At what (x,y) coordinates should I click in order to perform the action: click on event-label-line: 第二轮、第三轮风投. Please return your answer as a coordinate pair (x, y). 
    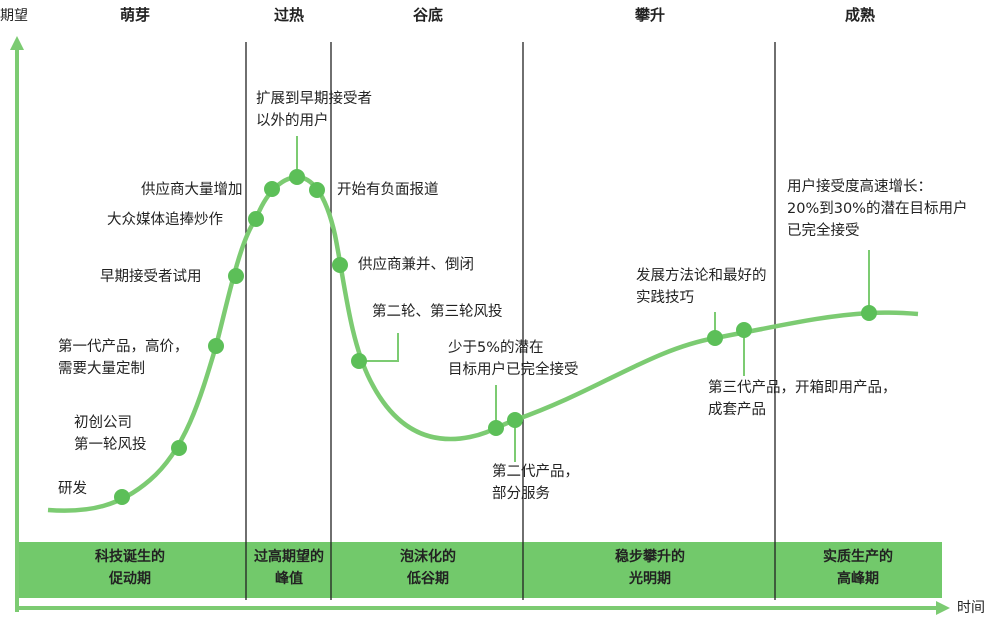
    Looking at the image, I should click on (437, 312).